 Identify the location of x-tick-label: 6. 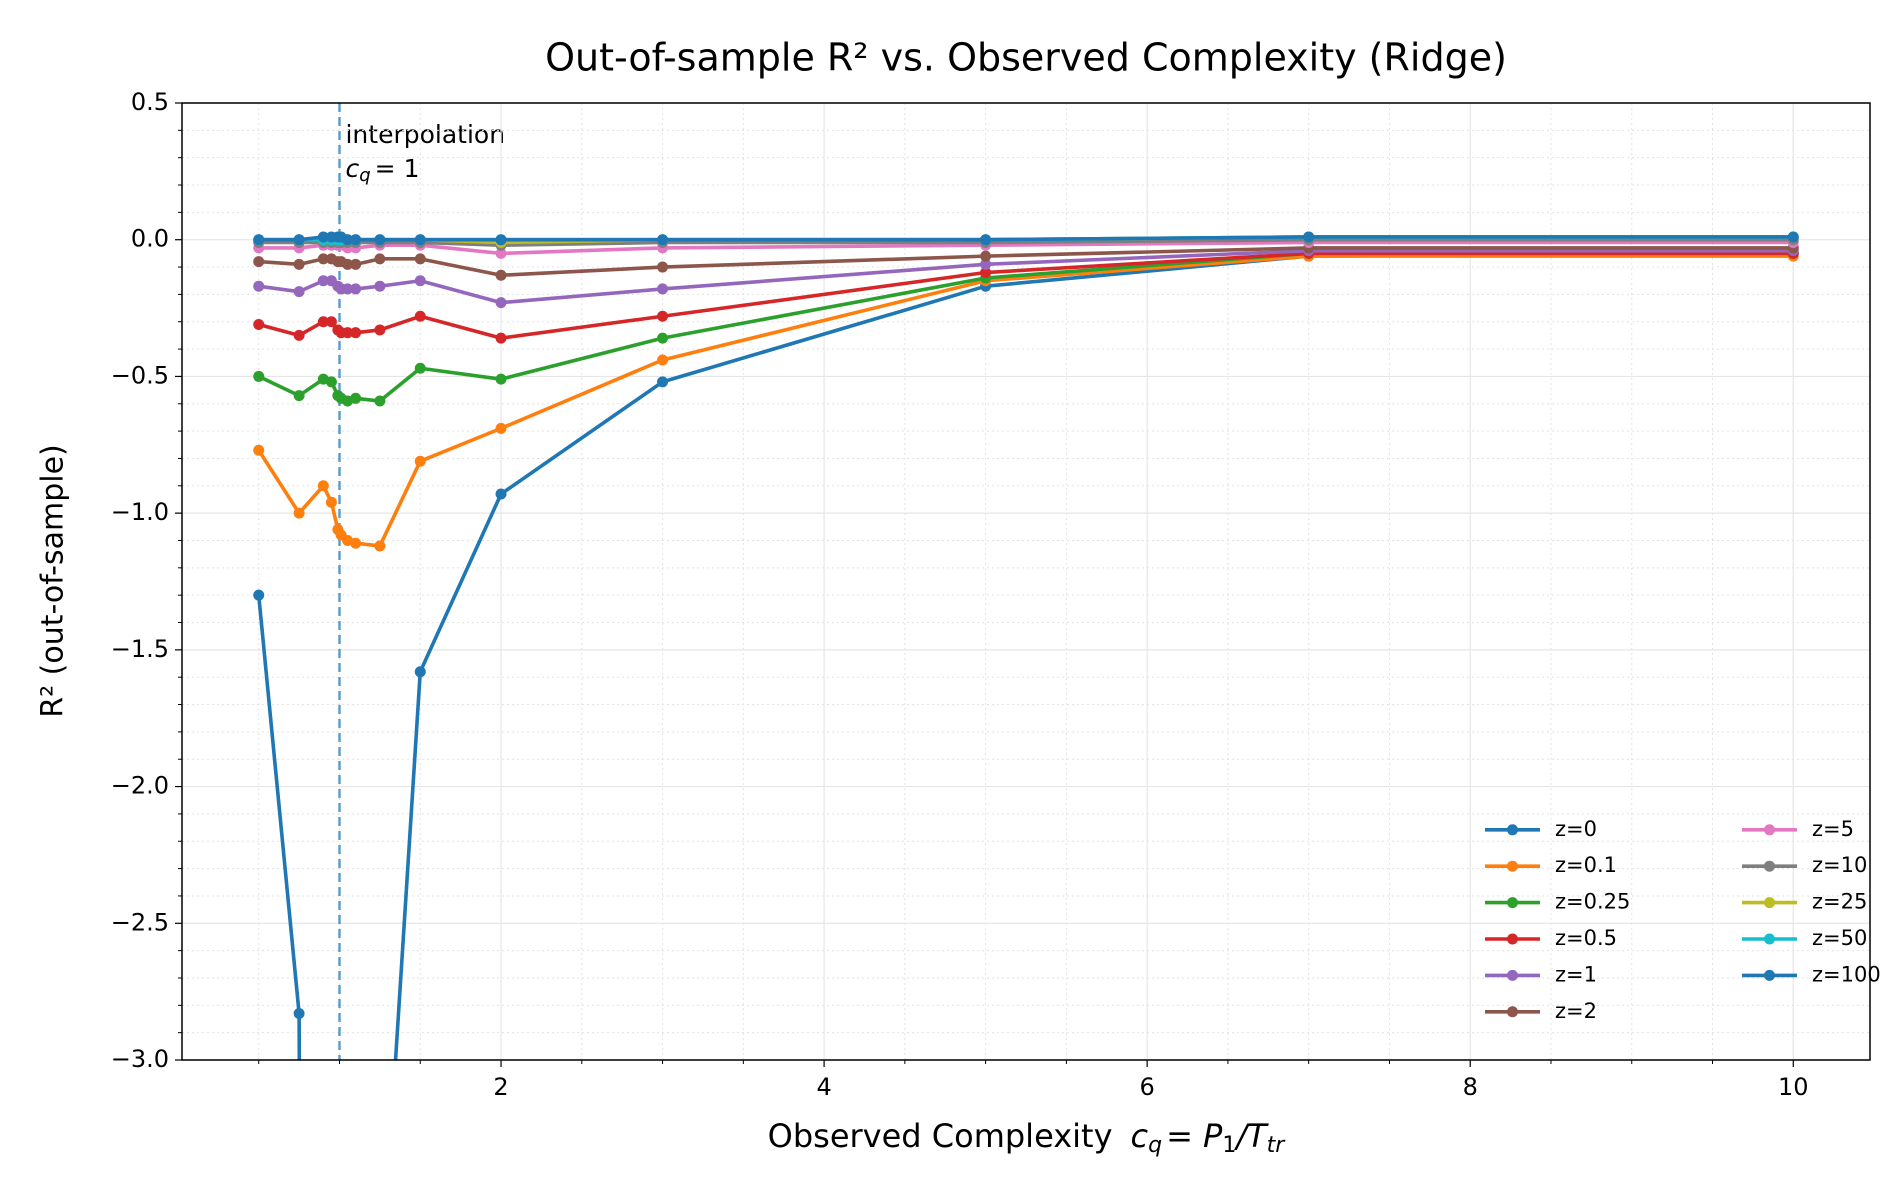
(1147, 1087).